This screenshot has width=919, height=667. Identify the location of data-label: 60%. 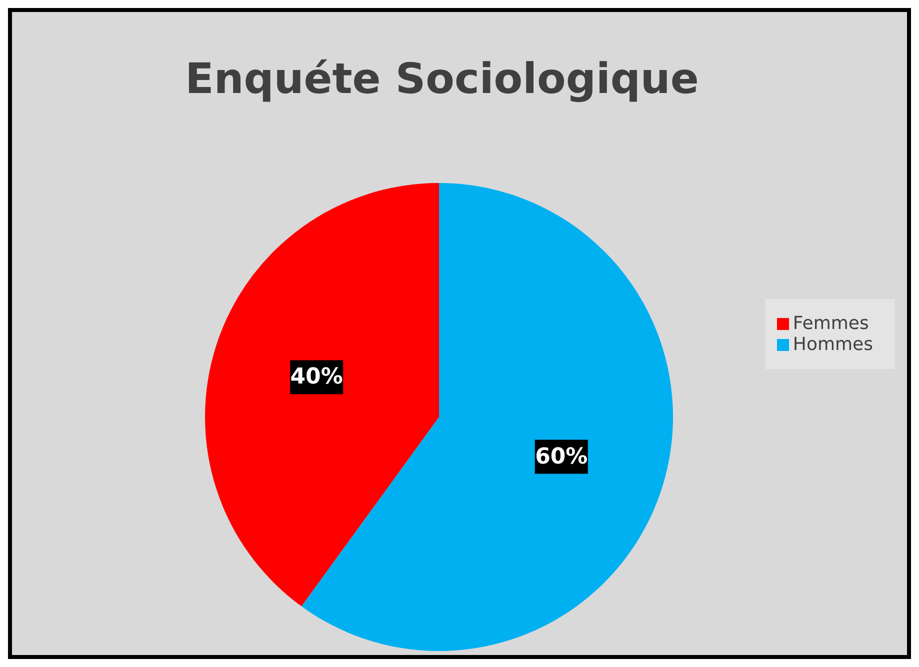
(561, 457).